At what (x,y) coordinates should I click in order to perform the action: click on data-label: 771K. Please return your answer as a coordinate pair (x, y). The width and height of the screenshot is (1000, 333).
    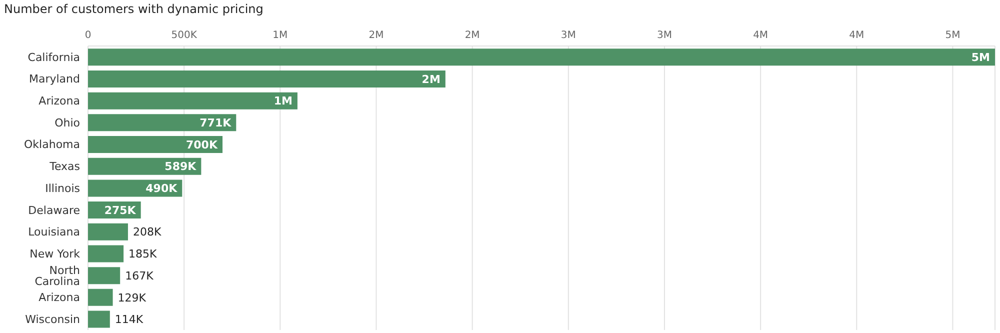
    Looking at the image, I should click on (216, 123).